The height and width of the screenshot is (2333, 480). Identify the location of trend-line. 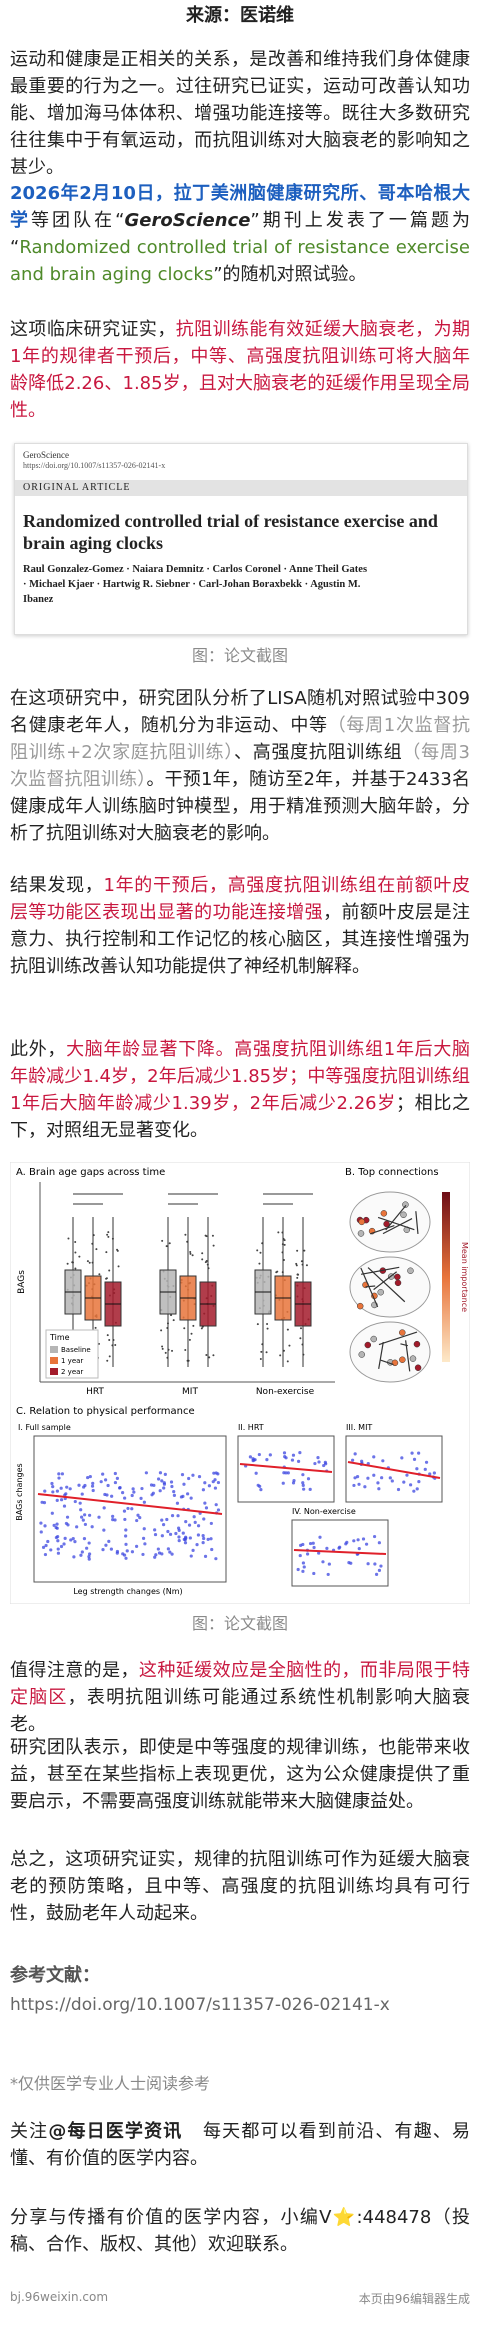
(340, 1552).